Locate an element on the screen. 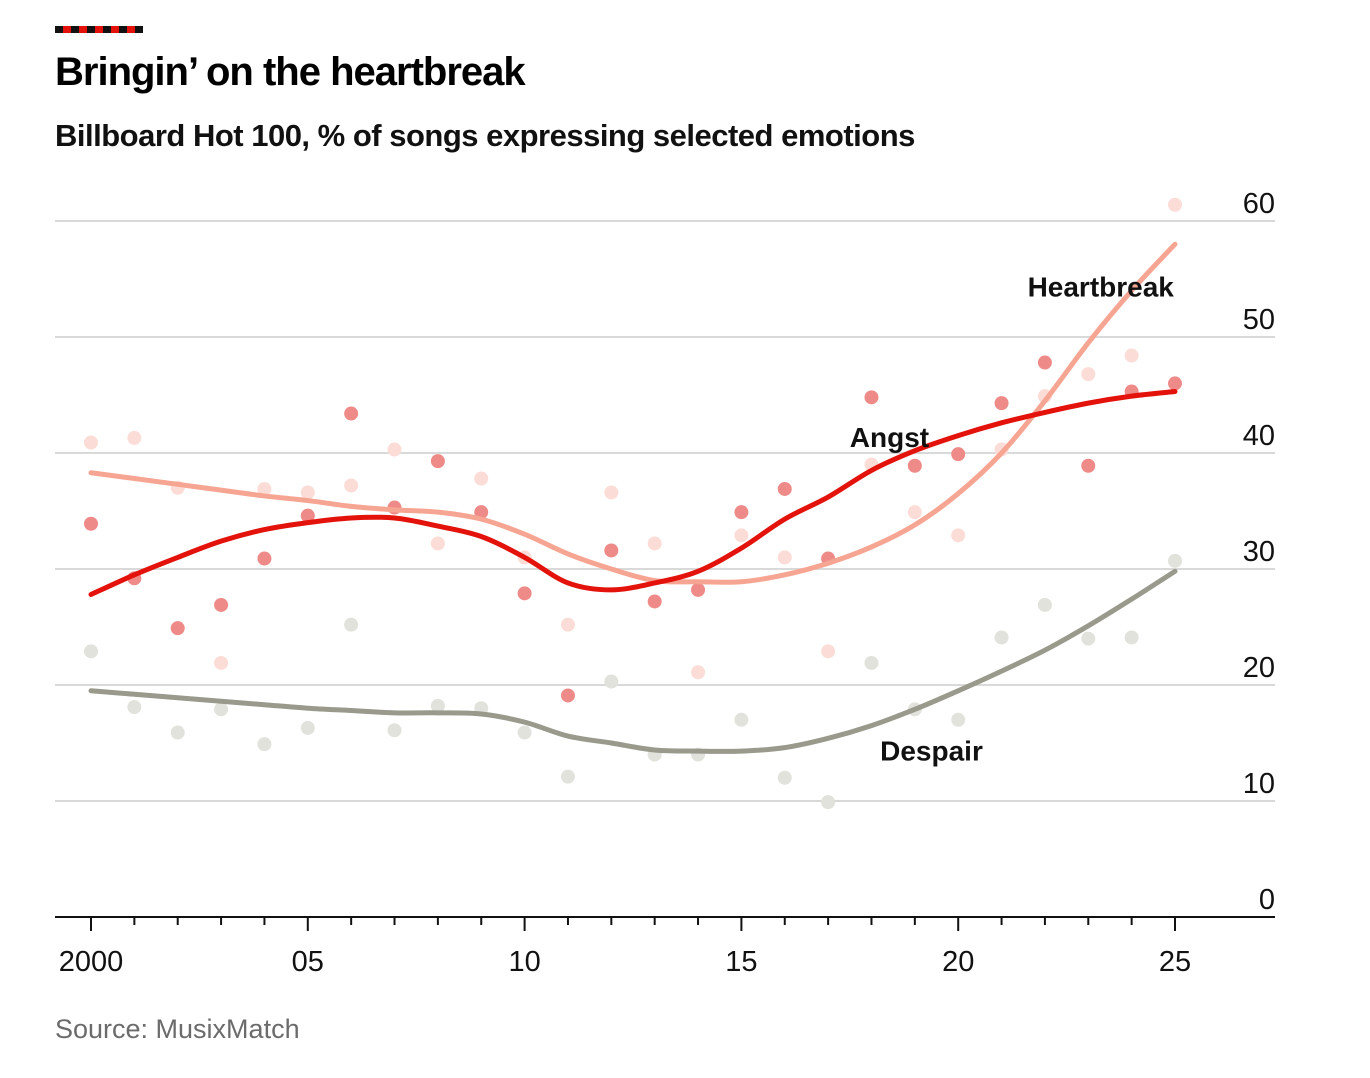 The image size is (1370, 1078). series-label-heartbreak: Heartbreak is located at coordinates (1101, 286).